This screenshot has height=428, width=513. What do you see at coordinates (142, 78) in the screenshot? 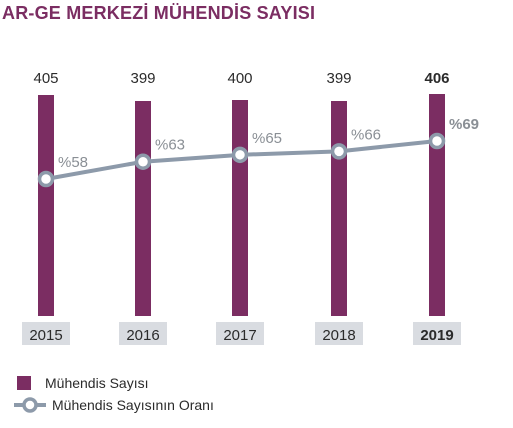
I see `bar-value-label-2016: 399` at bounding box center [142, 78].